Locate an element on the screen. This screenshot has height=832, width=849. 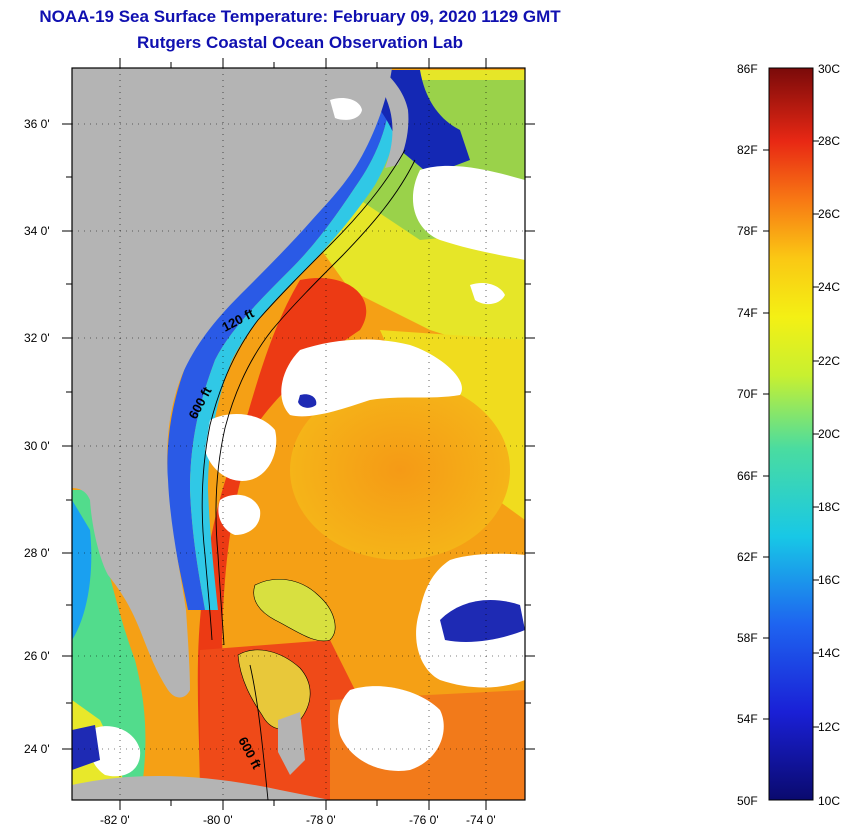
land-cuba is located at coordinates (201, 787).